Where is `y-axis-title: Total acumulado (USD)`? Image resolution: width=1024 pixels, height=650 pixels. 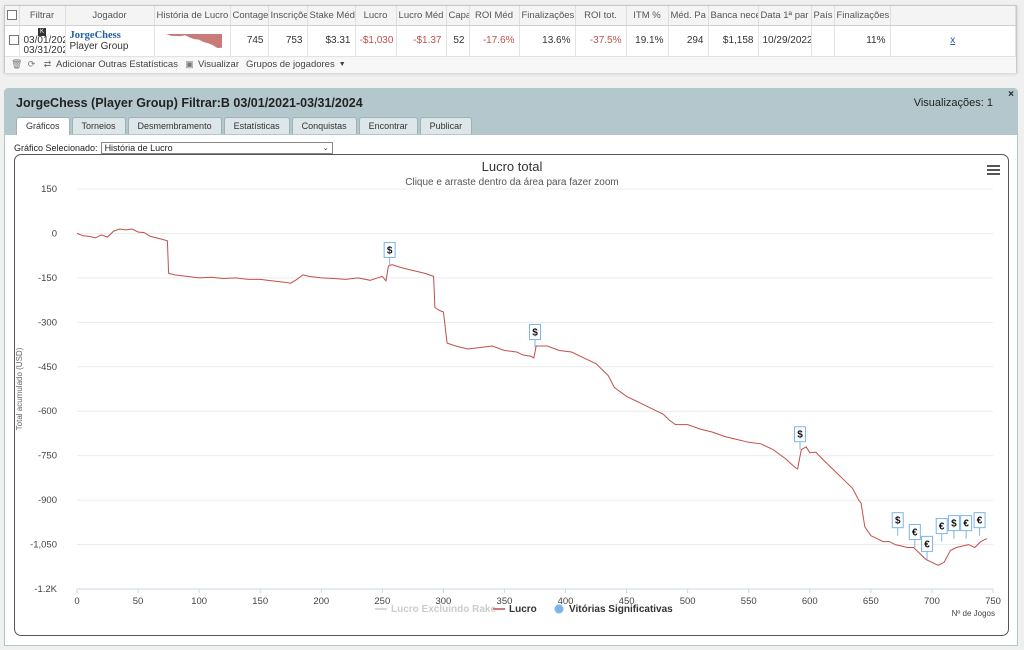 y-axis-title: Total acumulado (USD) is located at coordinates (19, 388).